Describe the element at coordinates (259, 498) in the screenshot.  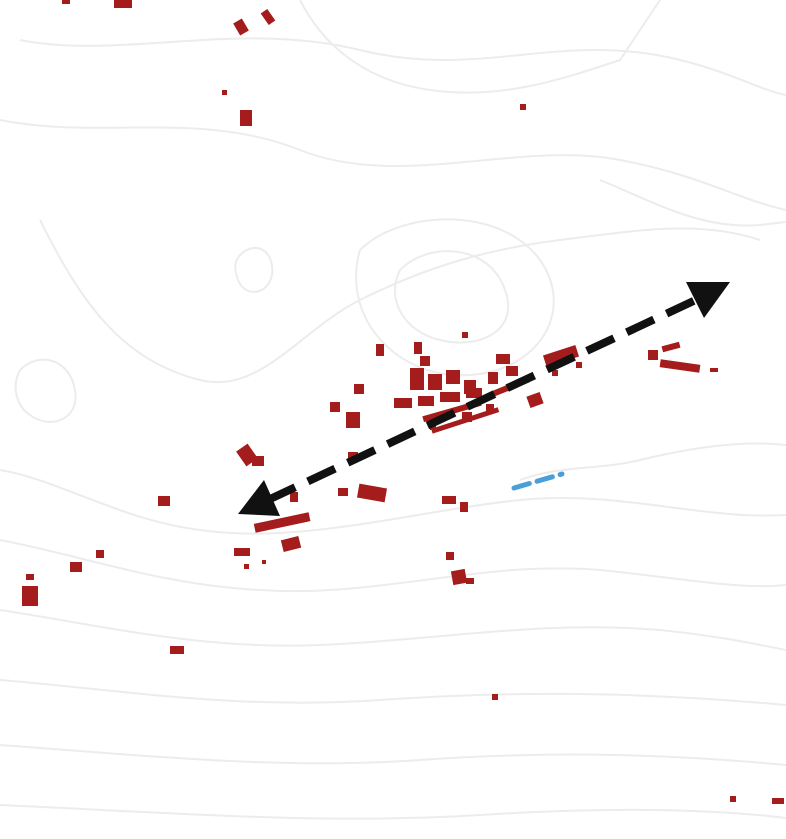
I see `arrowhead-sw-icon` at that location.